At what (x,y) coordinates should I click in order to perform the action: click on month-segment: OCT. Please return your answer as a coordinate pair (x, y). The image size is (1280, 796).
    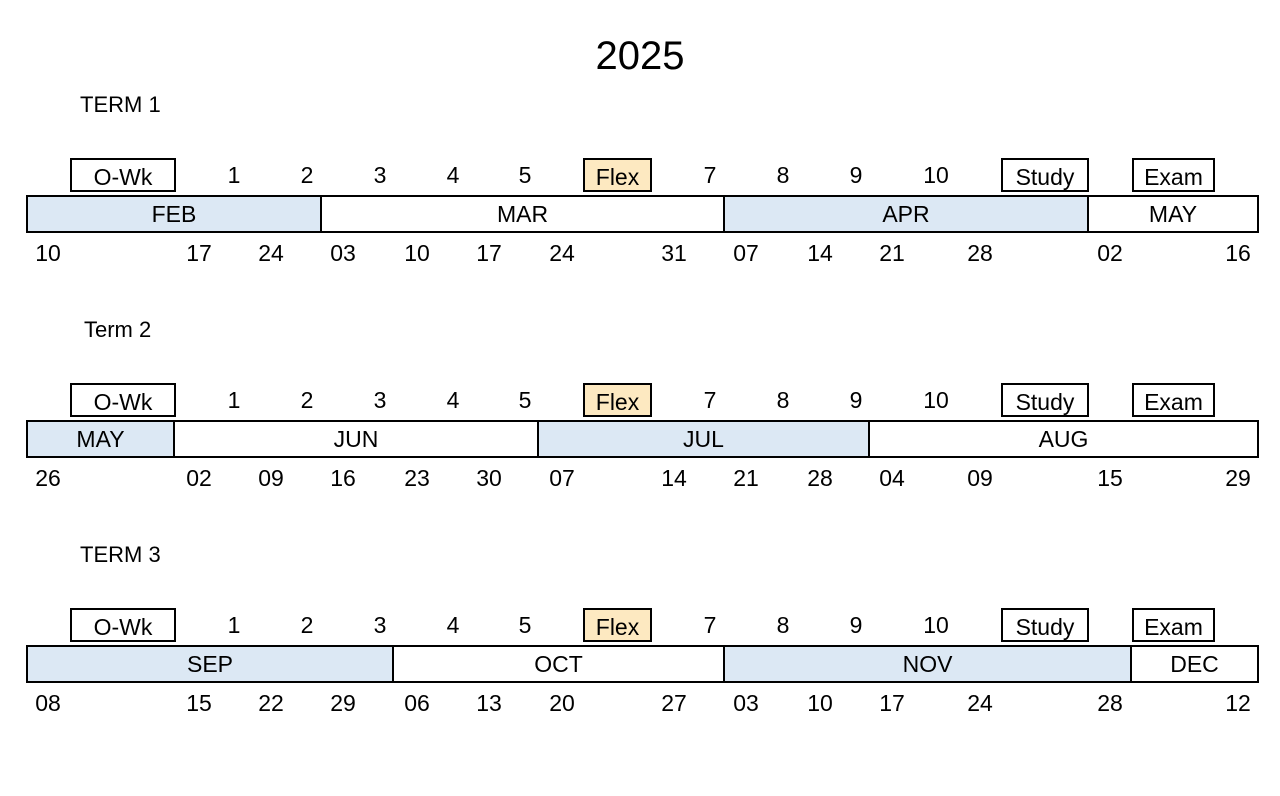
    Looking at the image, I should click on (559, 664).